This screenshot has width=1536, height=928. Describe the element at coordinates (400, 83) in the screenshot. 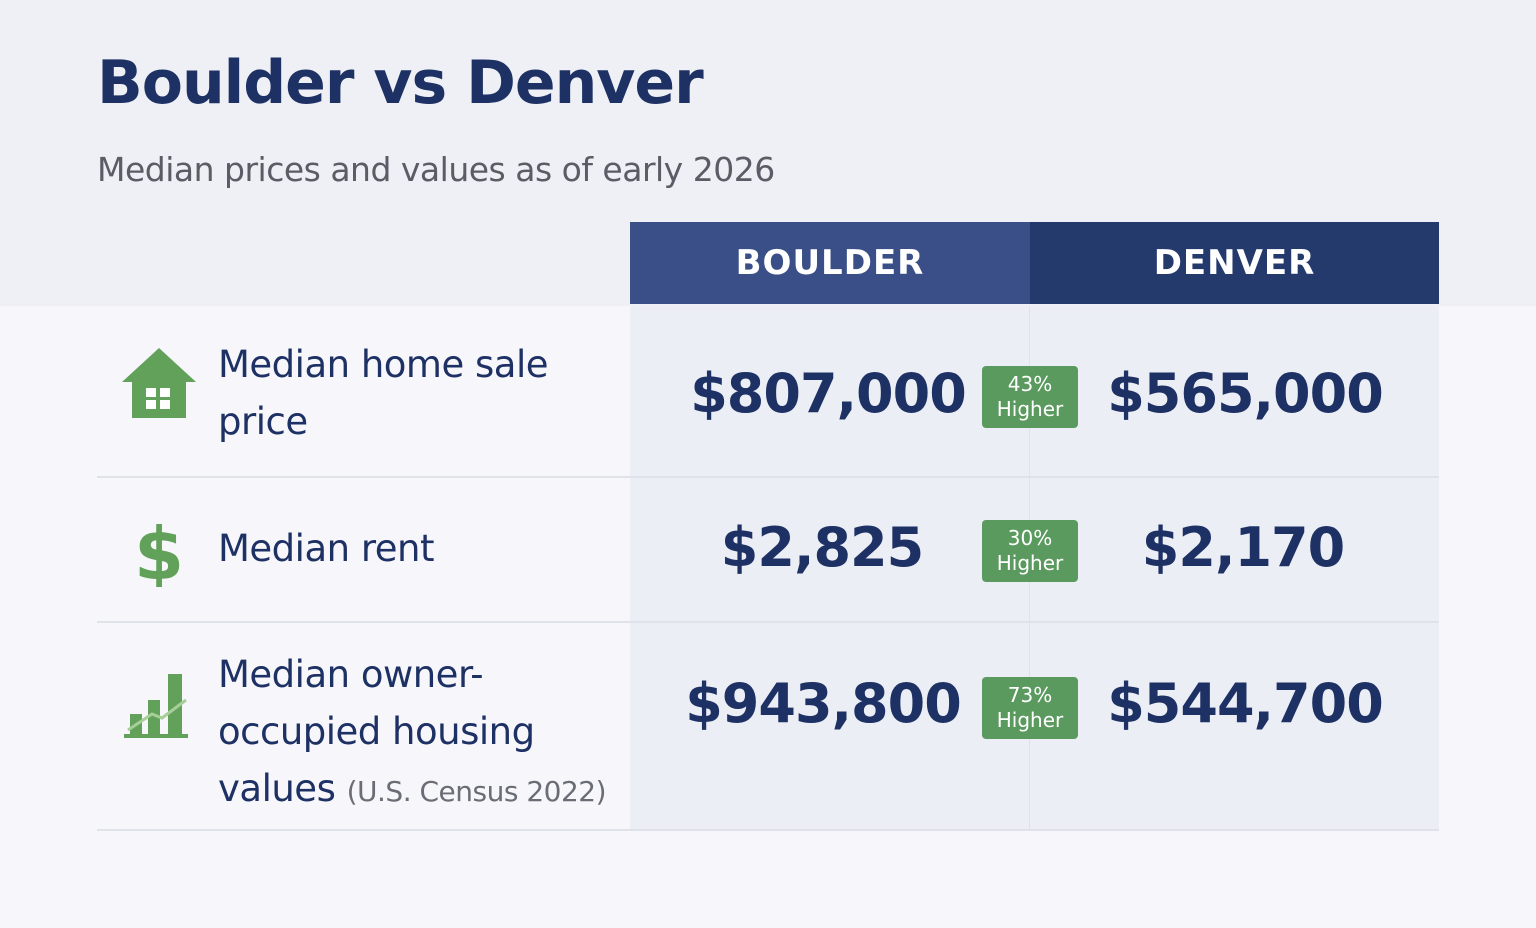

I see `title: Boulder vs Denver` at that location.